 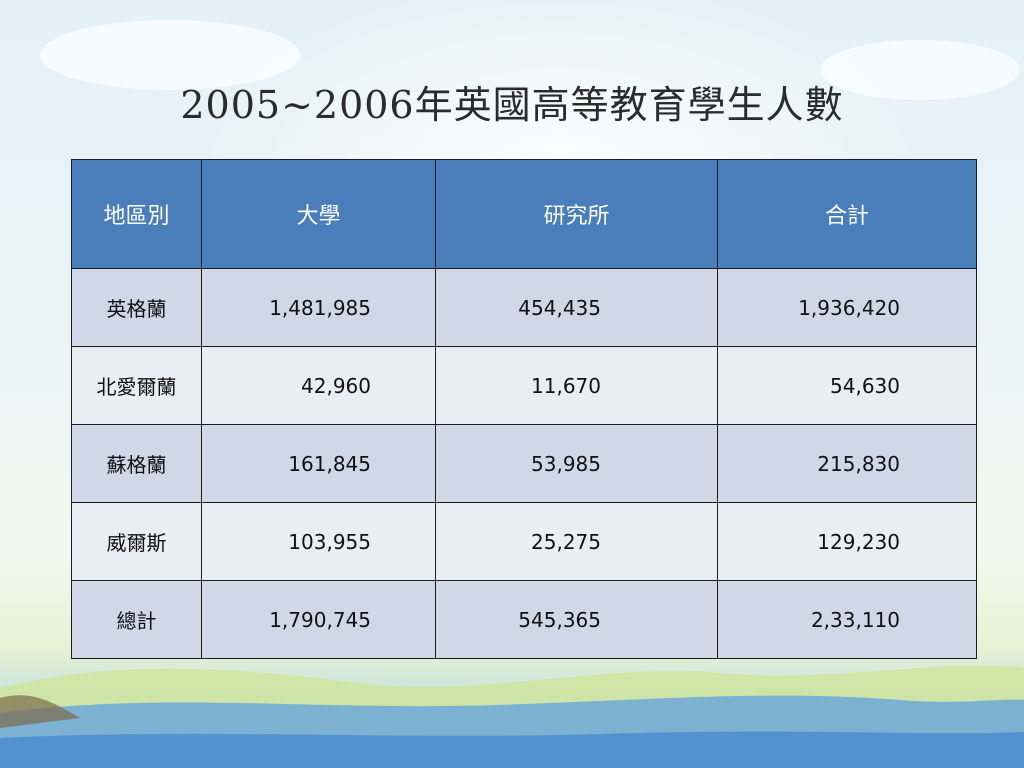 What do you see at coordinates (847, 619) in the screenshot?
I see `cell-total: 2,33,110` at bounding box center [847, 619].